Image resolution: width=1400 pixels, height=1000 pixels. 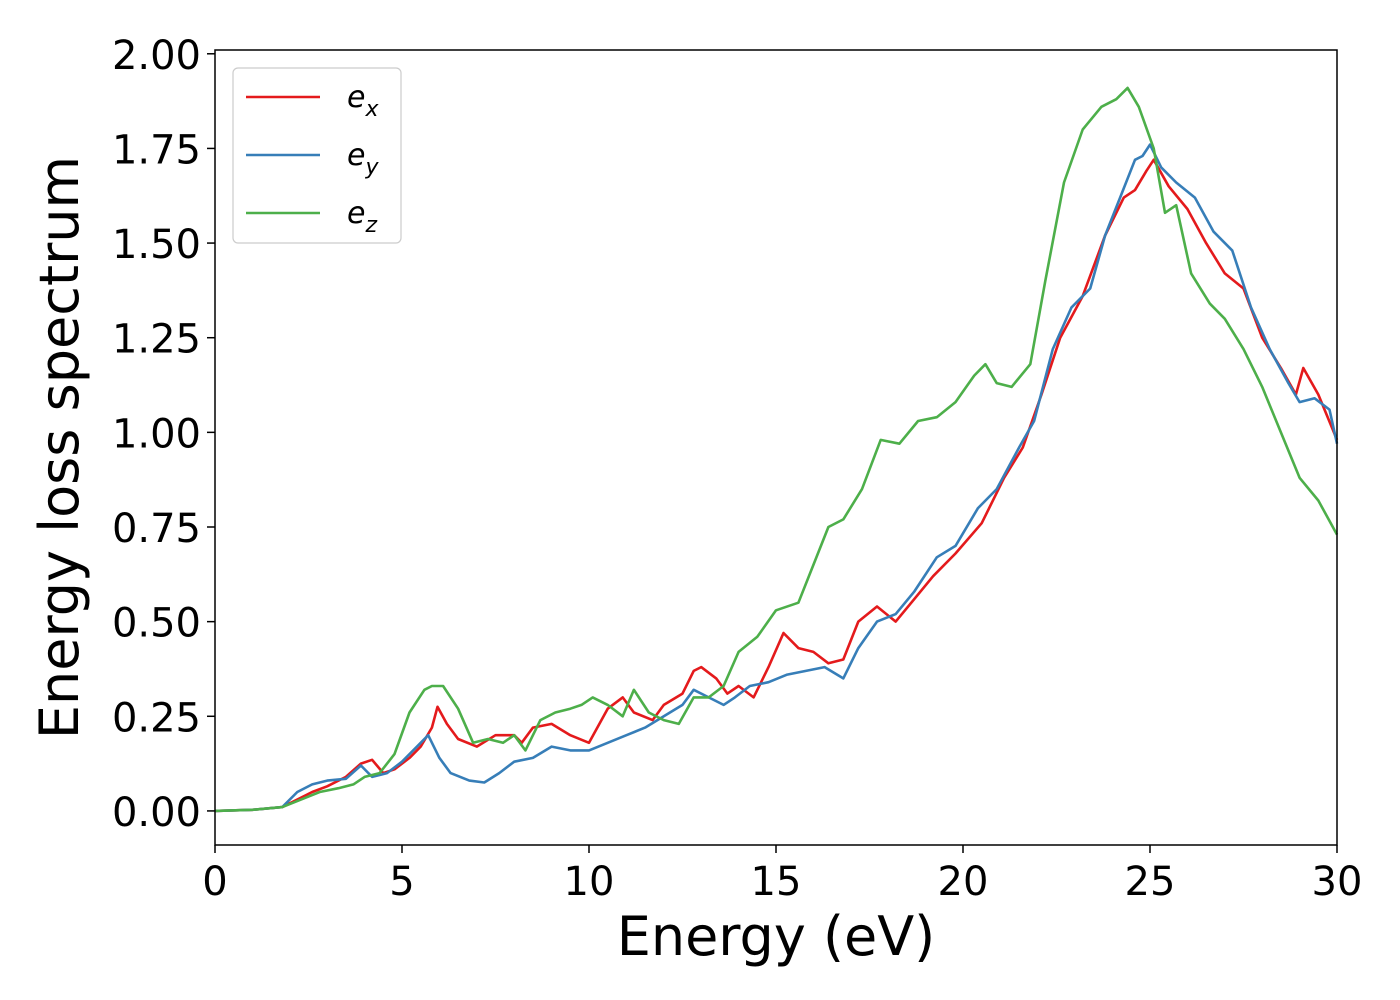 What do you see at coordinates (214, 882) in the screenshot?
I see `x-tick-label: 0` at bounding box center [214, 882].